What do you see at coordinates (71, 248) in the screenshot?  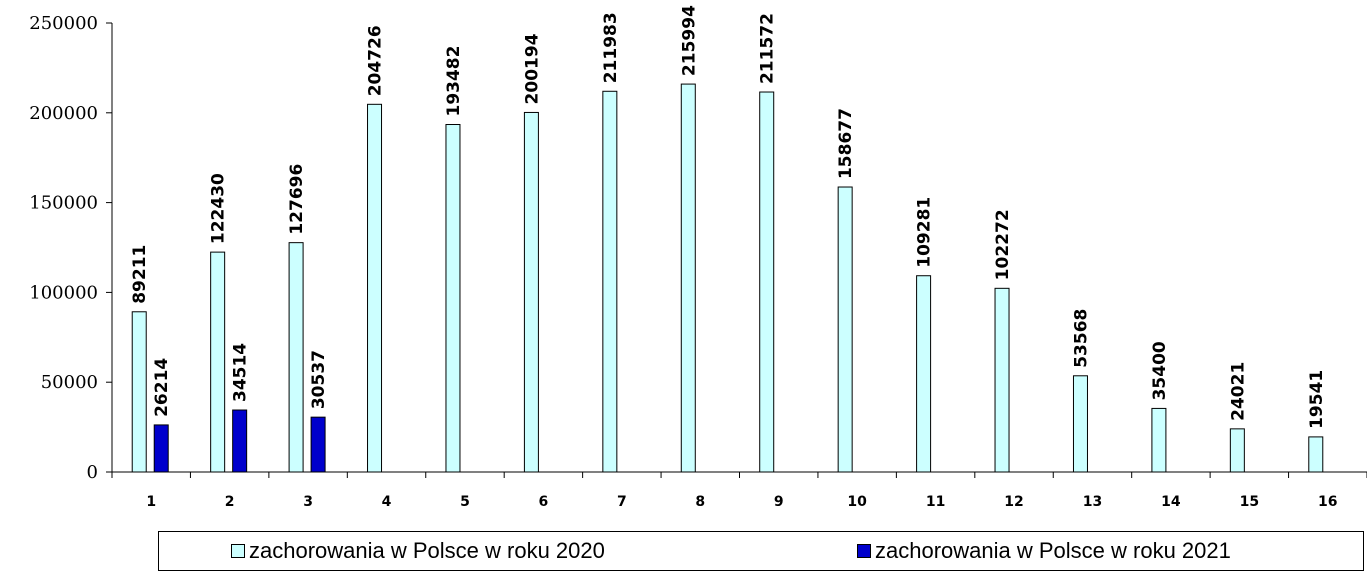 I see `y-axis: 0 50000 100000 150000 200000 250000` at bounding box center [71, 248].